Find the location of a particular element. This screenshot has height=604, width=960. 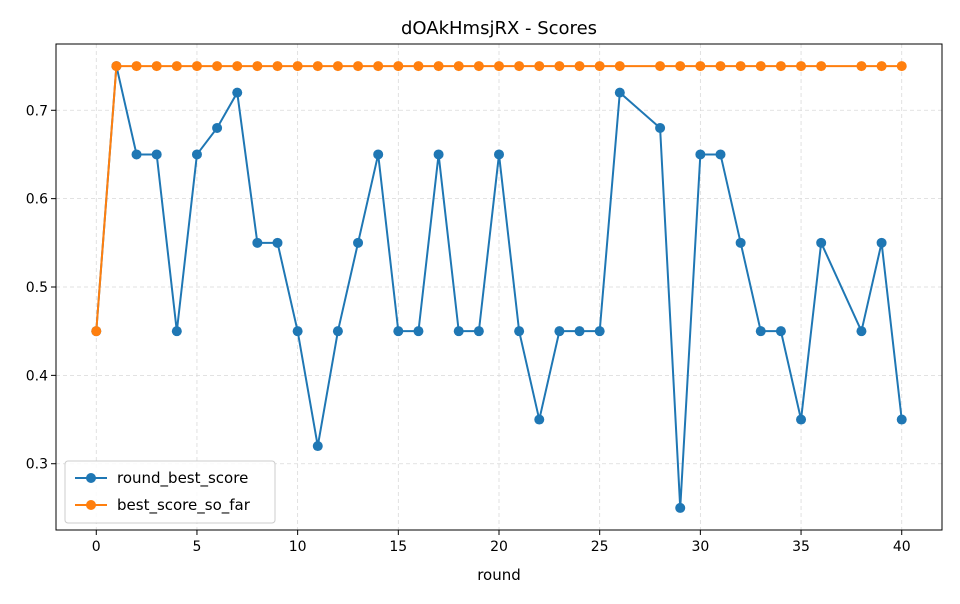

legend-label: best_score_so_far is located at coordinates (184, 505).